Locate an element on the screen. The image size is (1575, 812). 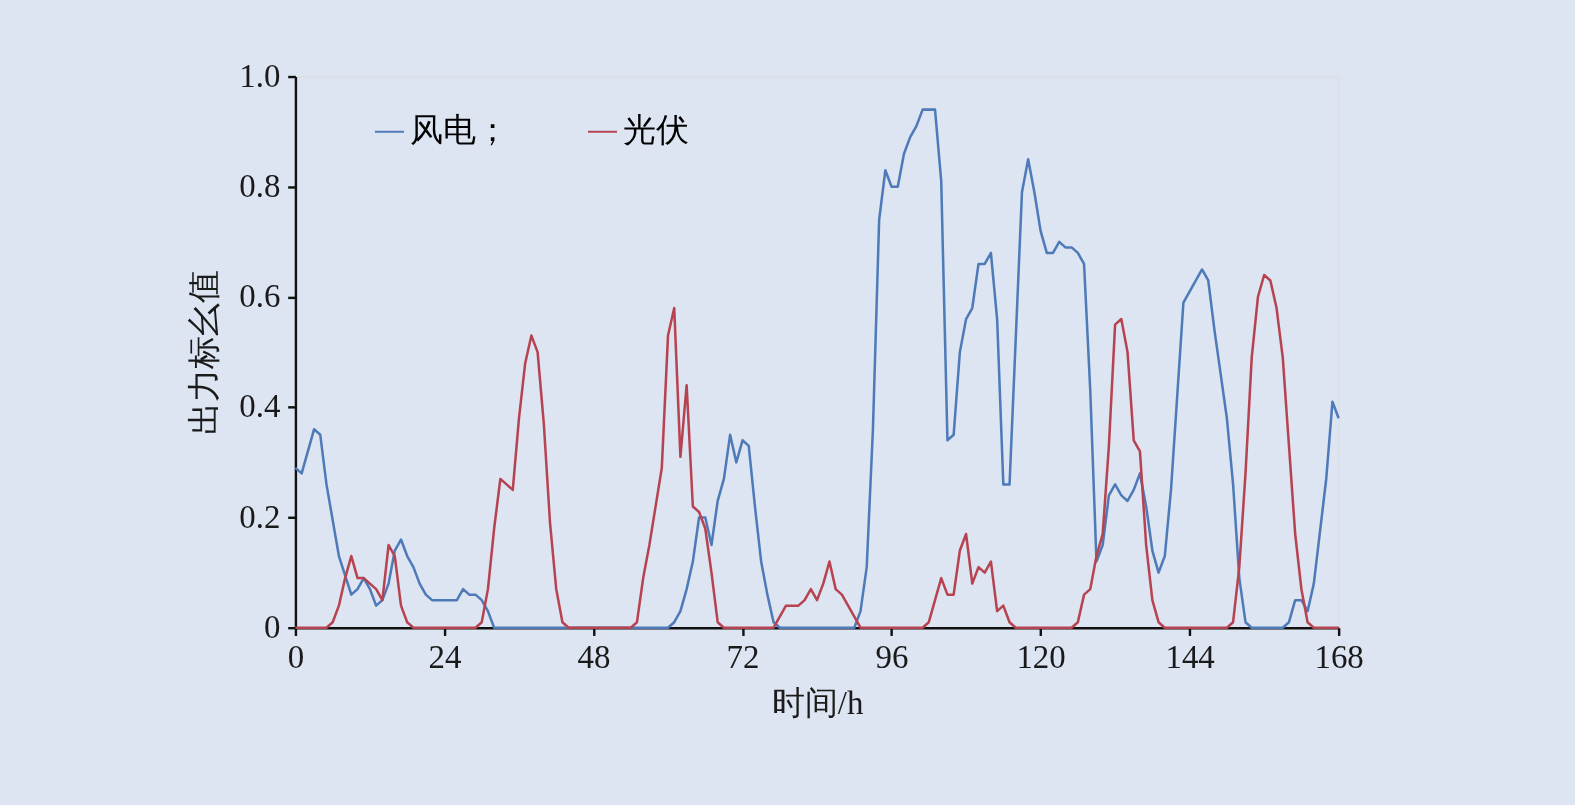
x-tick-label: 0 is located at coordinates (296, 656).